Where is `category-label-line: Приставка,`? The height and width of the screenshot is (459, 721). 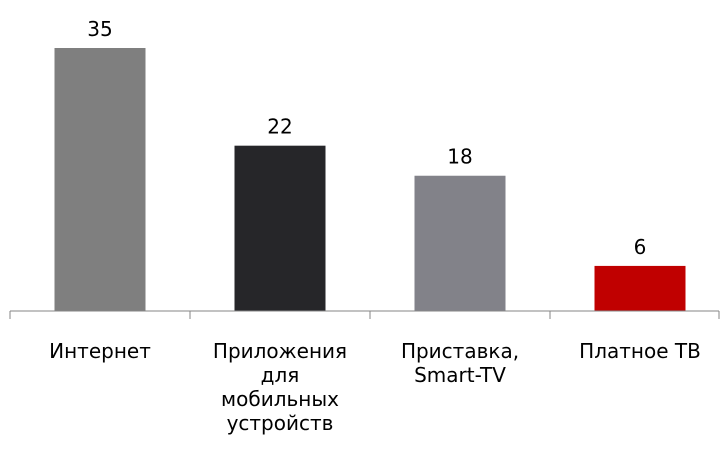 category-label-line: Приставка, is located at coordinates (460, 351).